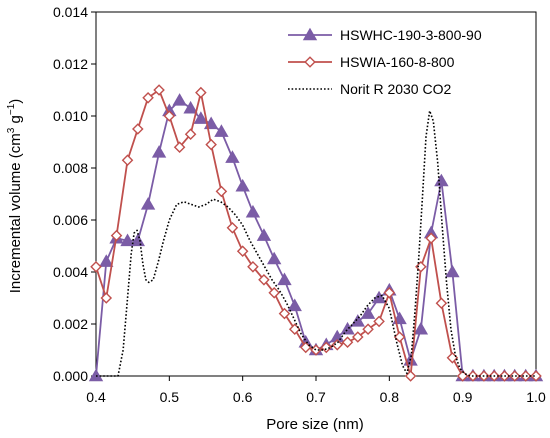 This screenshot has height=438, width=550. What do you see at coordinates (70, 272) in the screenshot?
I see `y-tick-label: 0.004` at bounding box center [70, 272].